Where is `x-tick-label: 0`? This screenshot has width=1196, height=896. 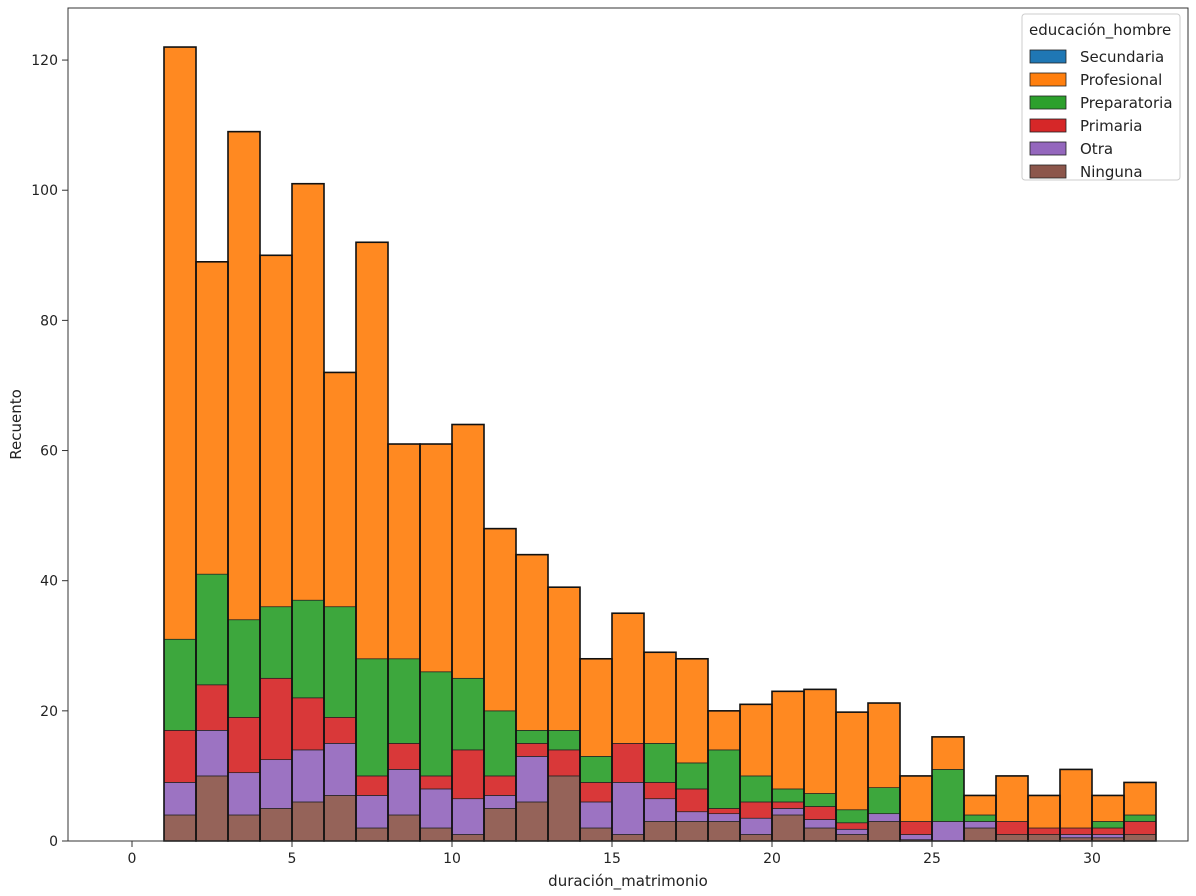 x-tick-label: 0 is located at coordinates (132, 859).